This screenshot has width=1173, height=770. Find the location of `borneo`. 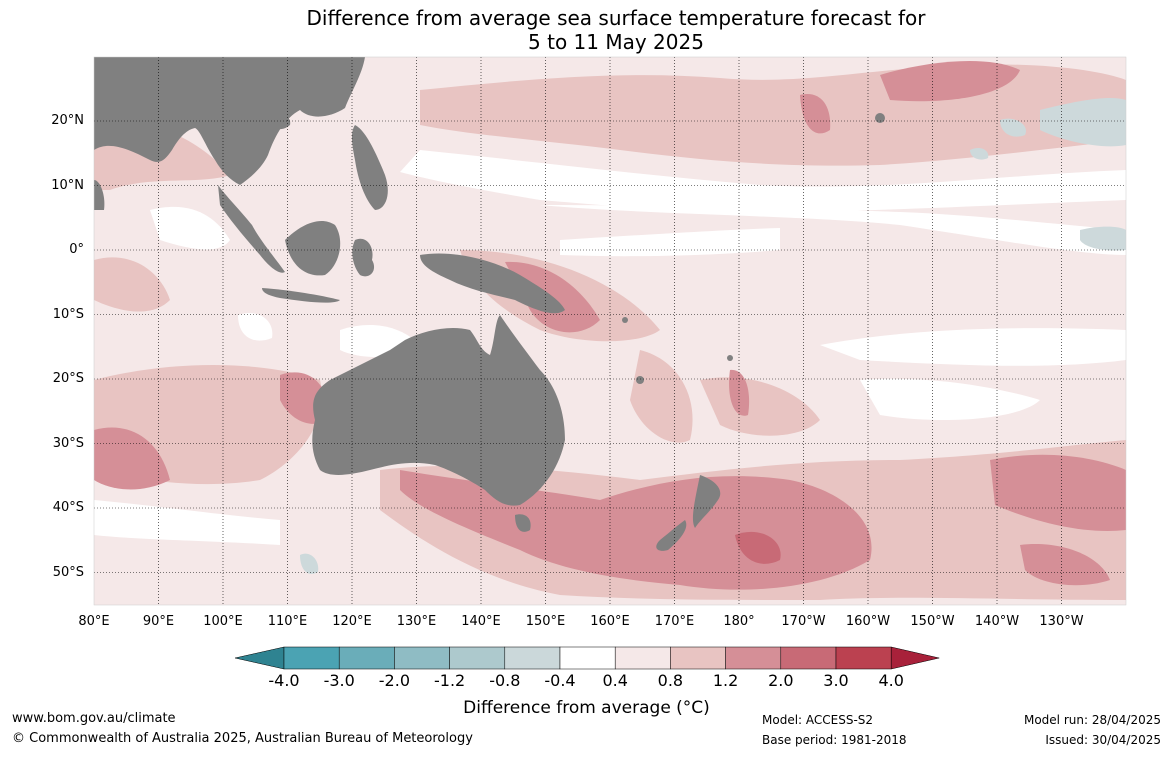

borneo is located at coordinates (313, 248).